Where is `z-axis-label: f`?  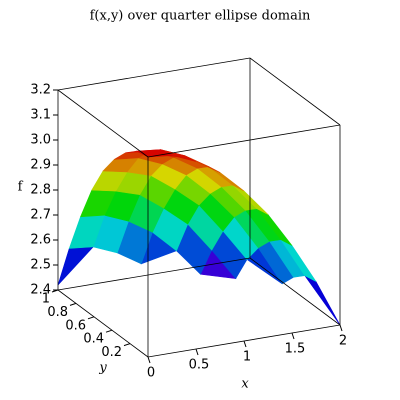
z-axis-label: f is located at coordinates (21, 187).